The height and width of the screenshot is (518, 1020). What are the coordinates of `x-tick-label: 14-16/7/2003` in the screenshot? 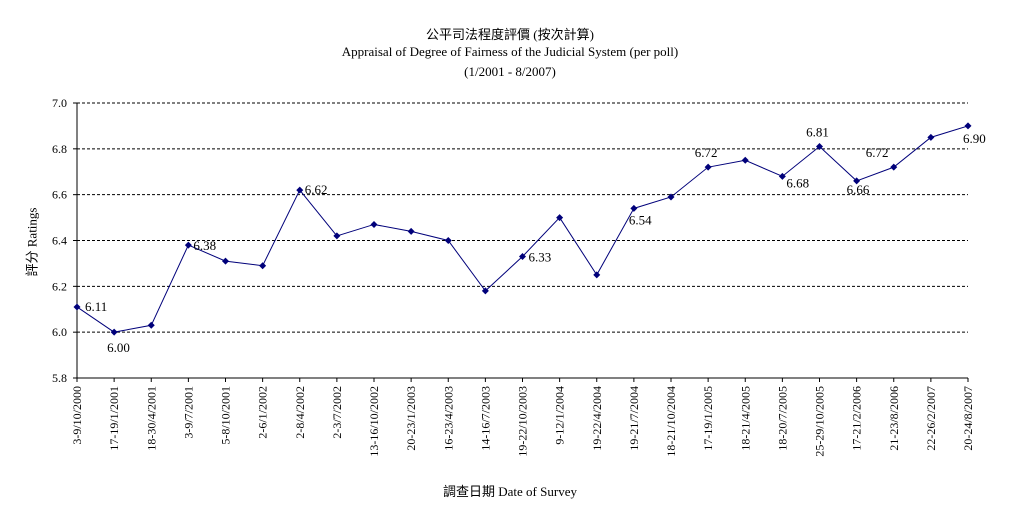 It's located at (485, 418).